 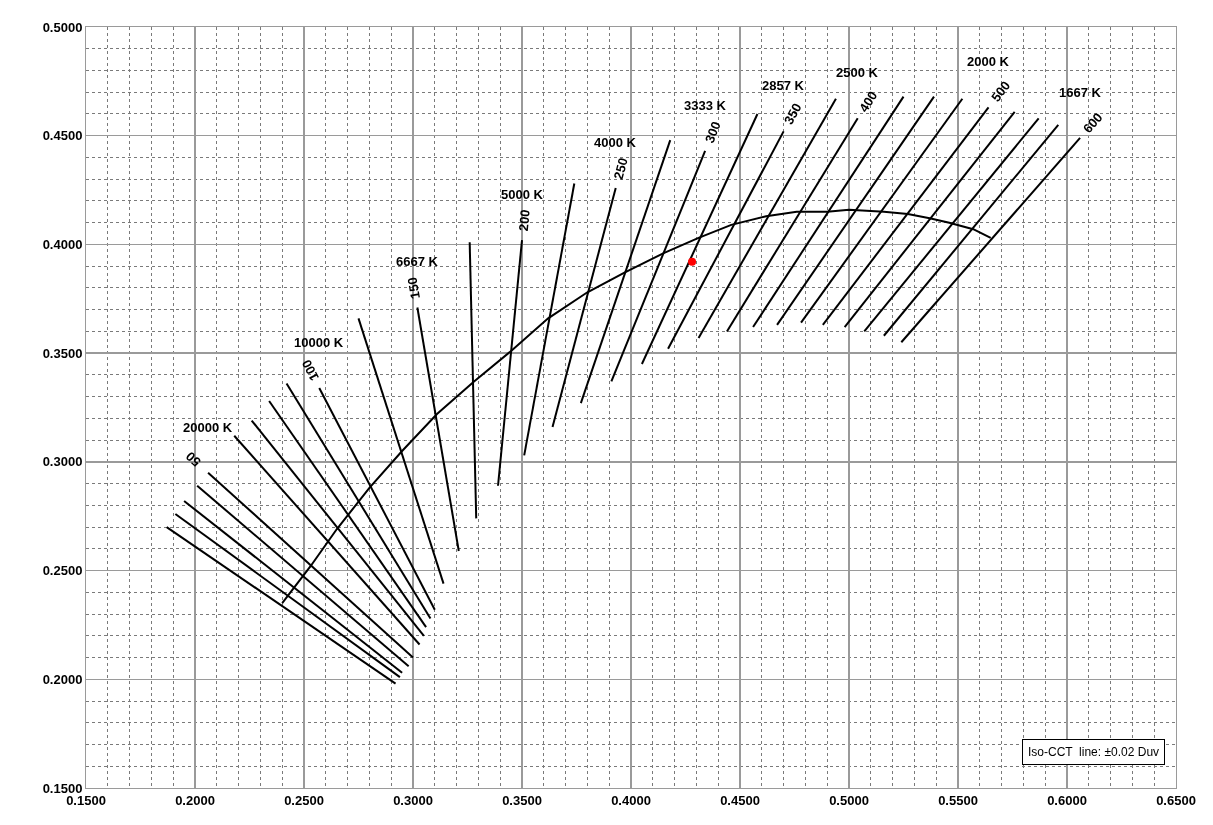 What do you see at coordinates (310, 370) in the screenshot?
I see `text: 100` at bounding box center [310, 370].